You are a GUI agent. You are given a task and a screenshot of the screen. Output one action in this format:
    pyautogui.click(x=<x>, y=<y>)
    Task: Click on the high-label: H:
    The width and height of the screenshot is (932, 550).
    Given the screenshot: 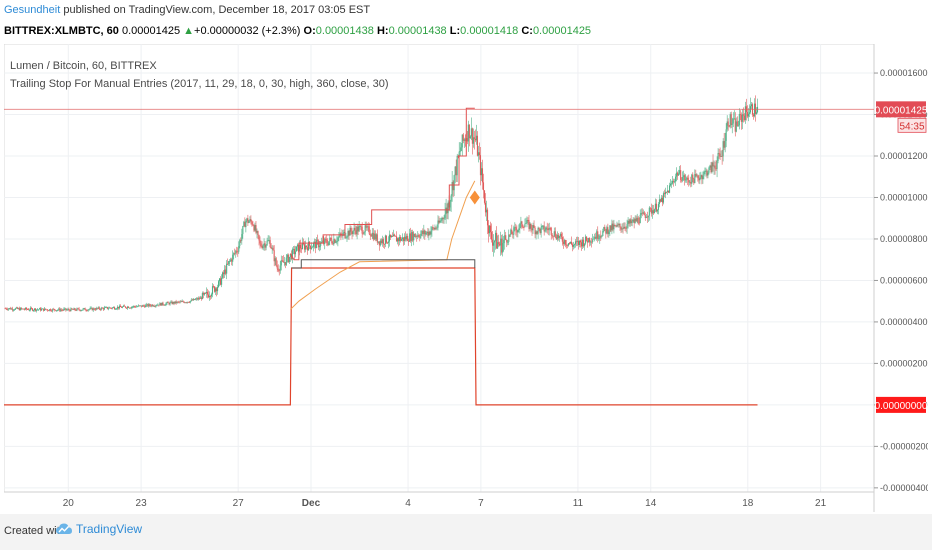 What is the action you would take?
    pyautogui.click(x=382, y=31)
    